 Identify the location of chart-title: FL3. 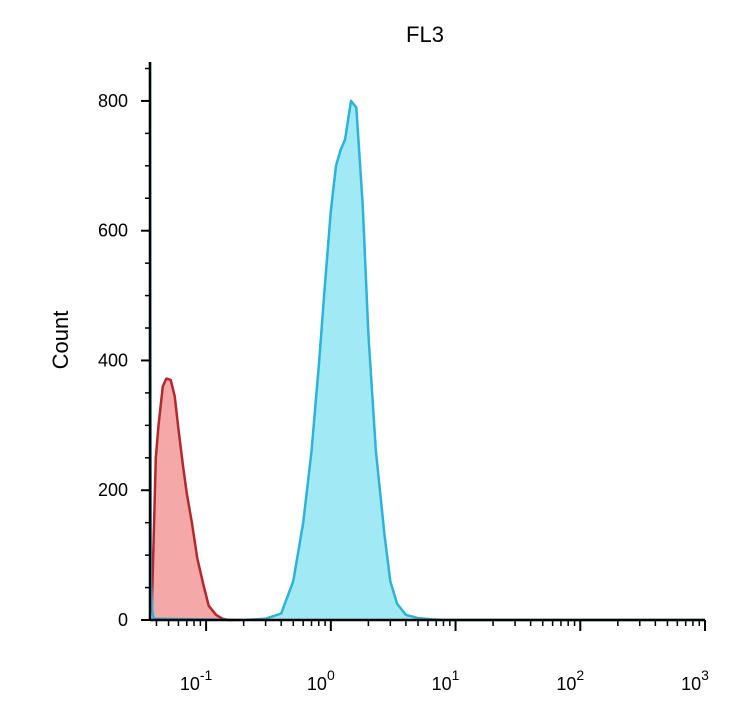
(425, 34).